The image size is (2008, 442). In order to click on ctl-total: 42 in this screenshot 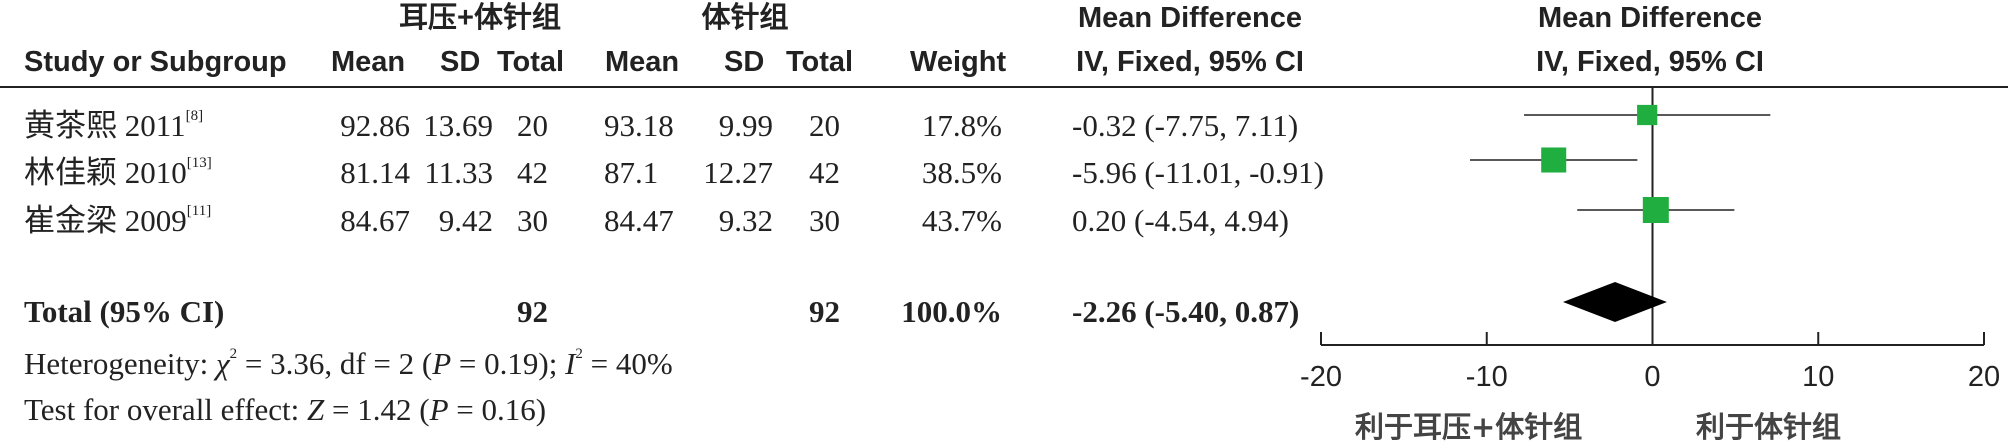, I will do `click(824, 172)`.